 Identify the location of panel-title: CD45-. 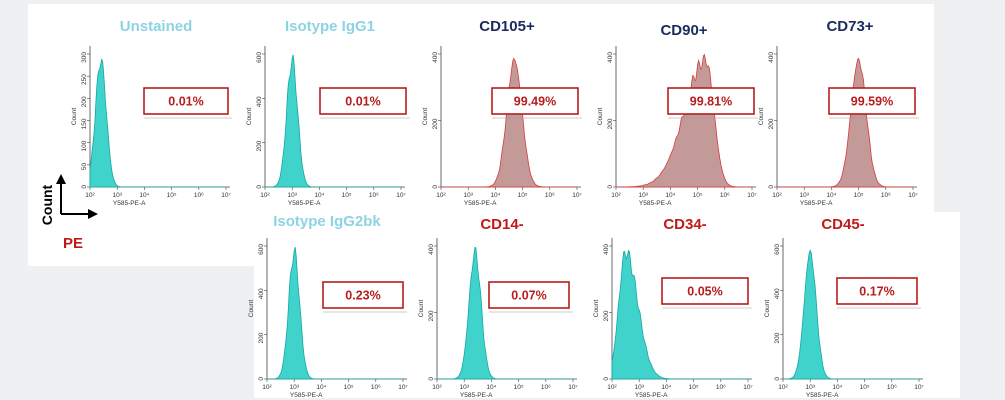
(842, 224).